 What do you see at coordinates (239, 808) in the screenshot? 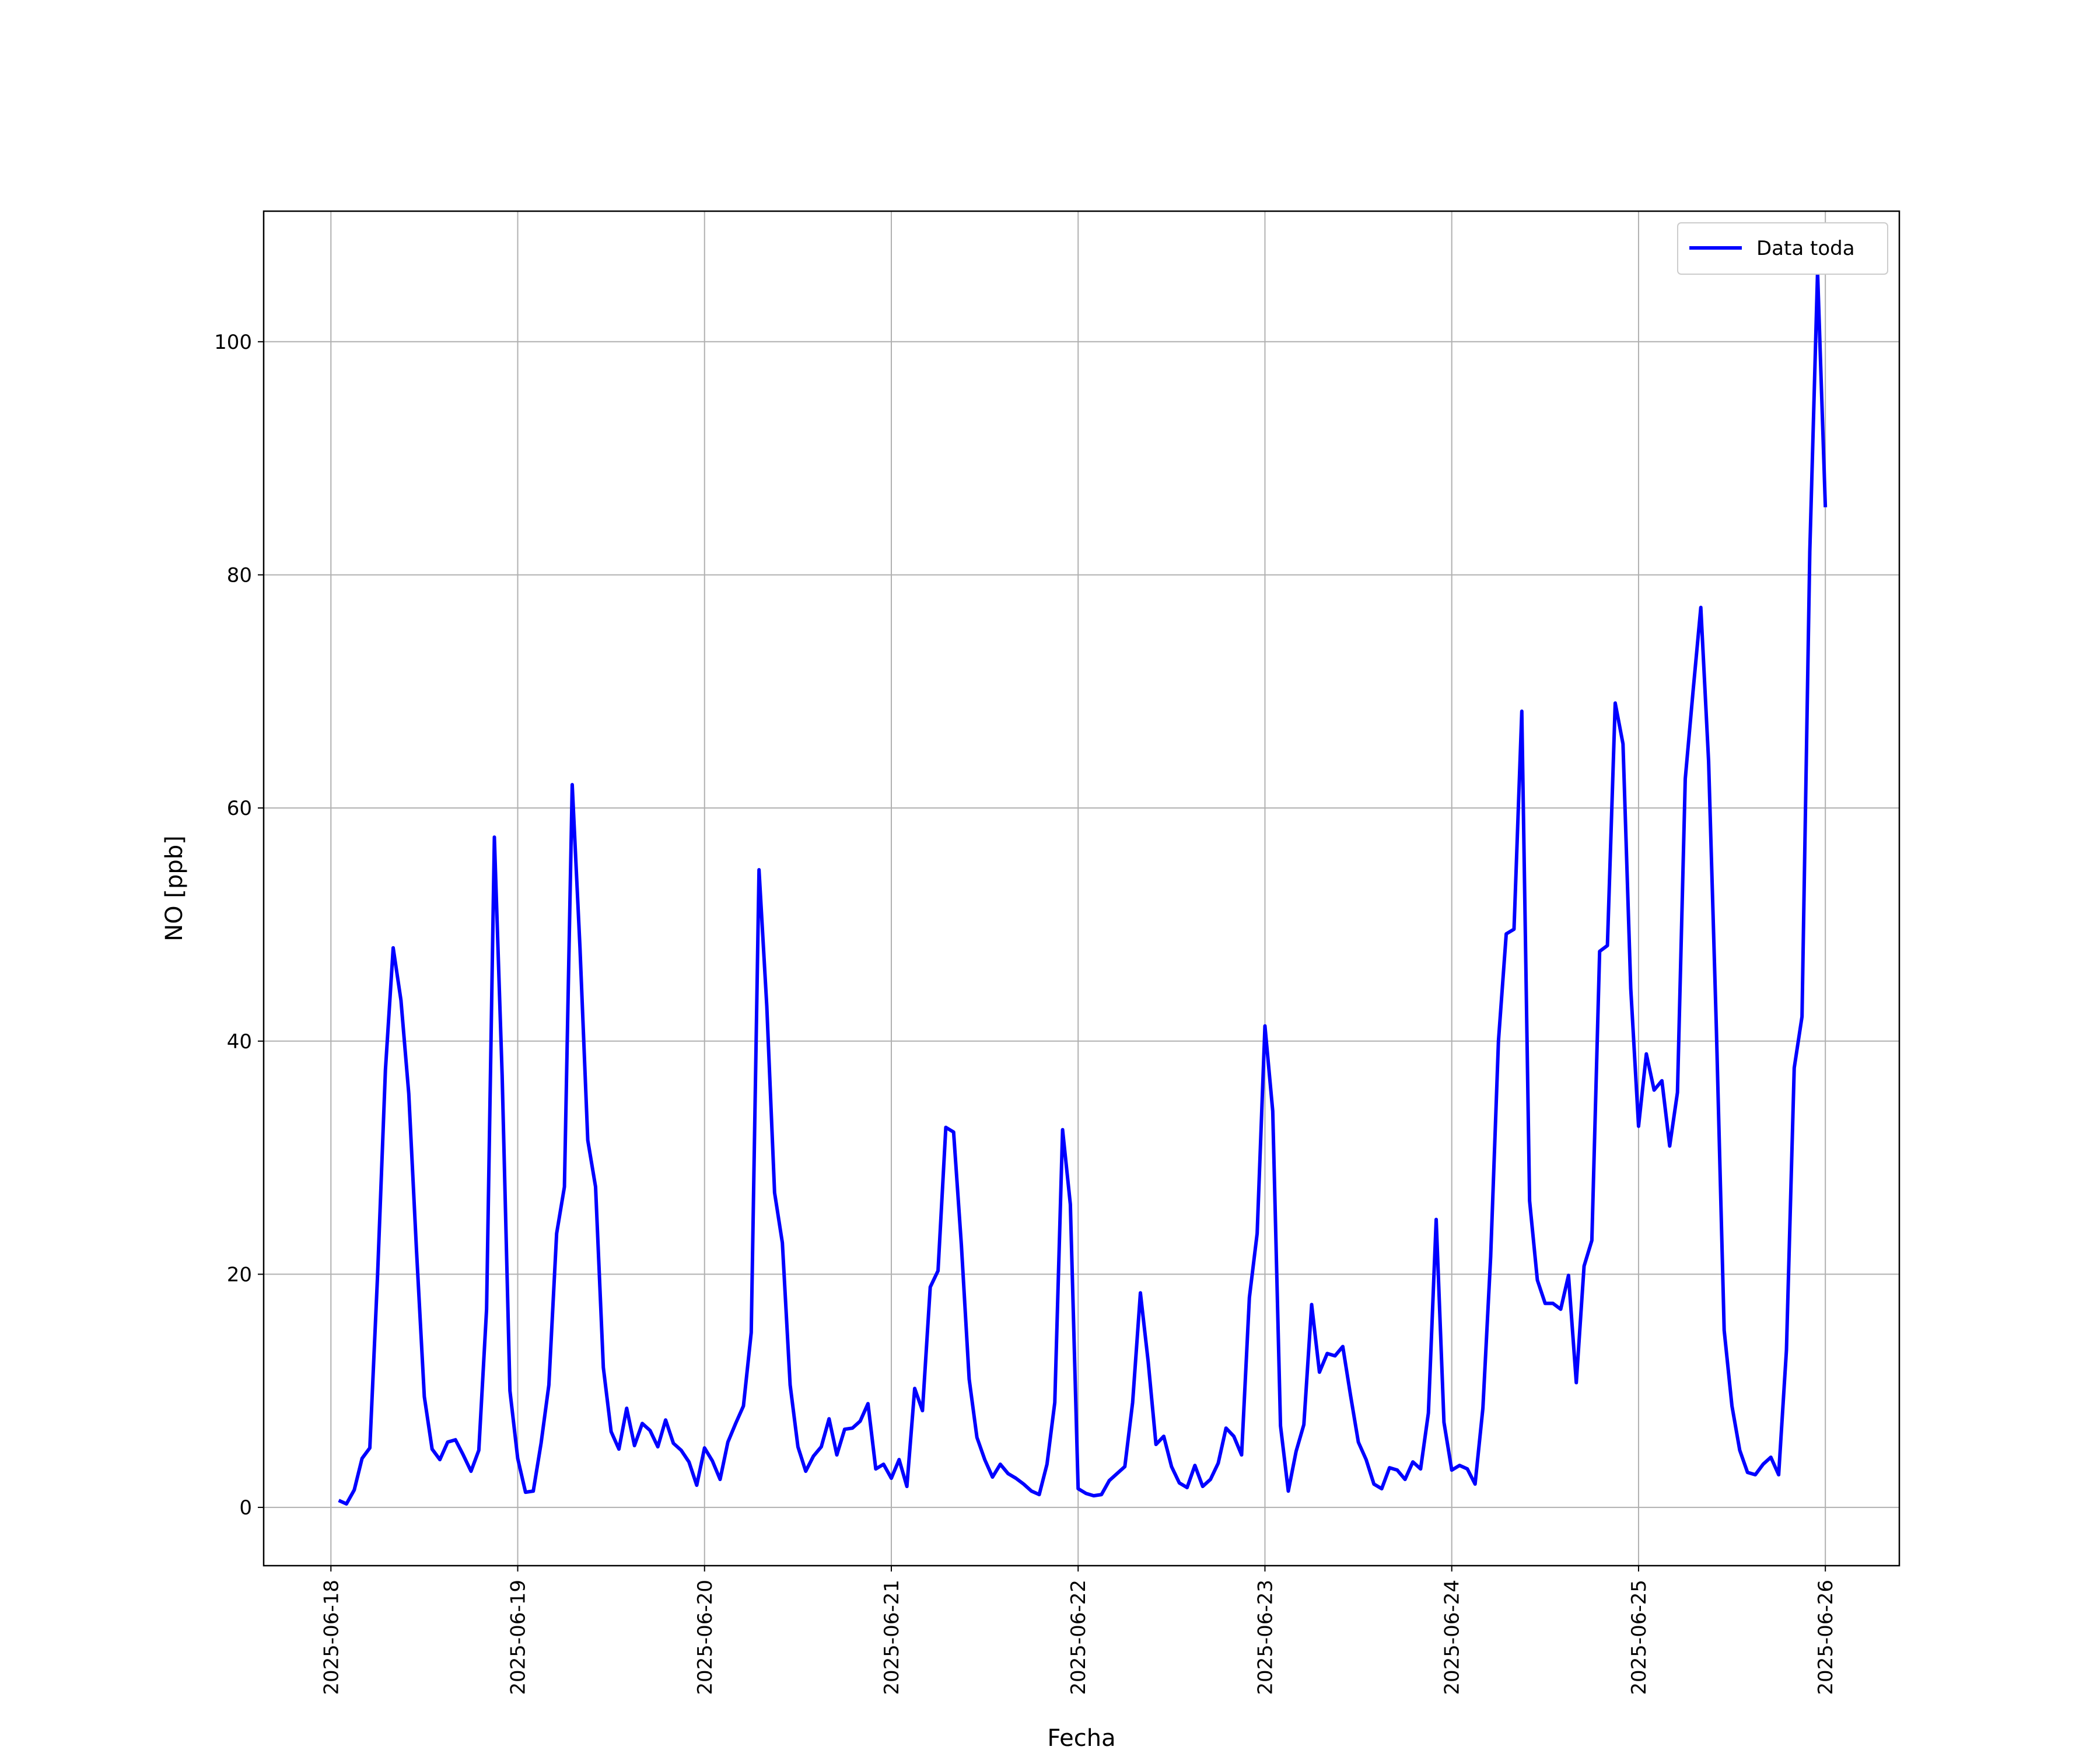
I see `y-tick-label: 60` at bounding box center [239, 808].